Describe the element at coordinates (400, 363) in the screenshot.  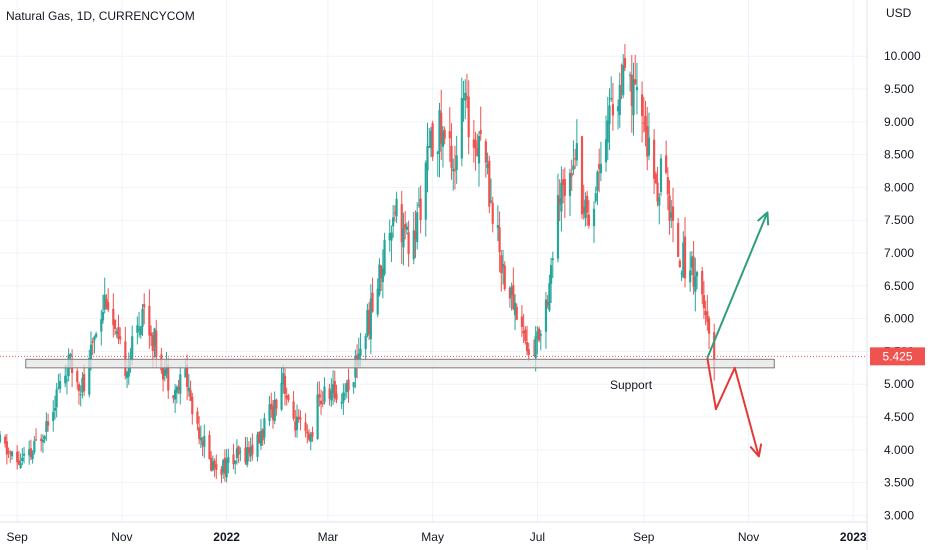
I see `support-zone` at that location.